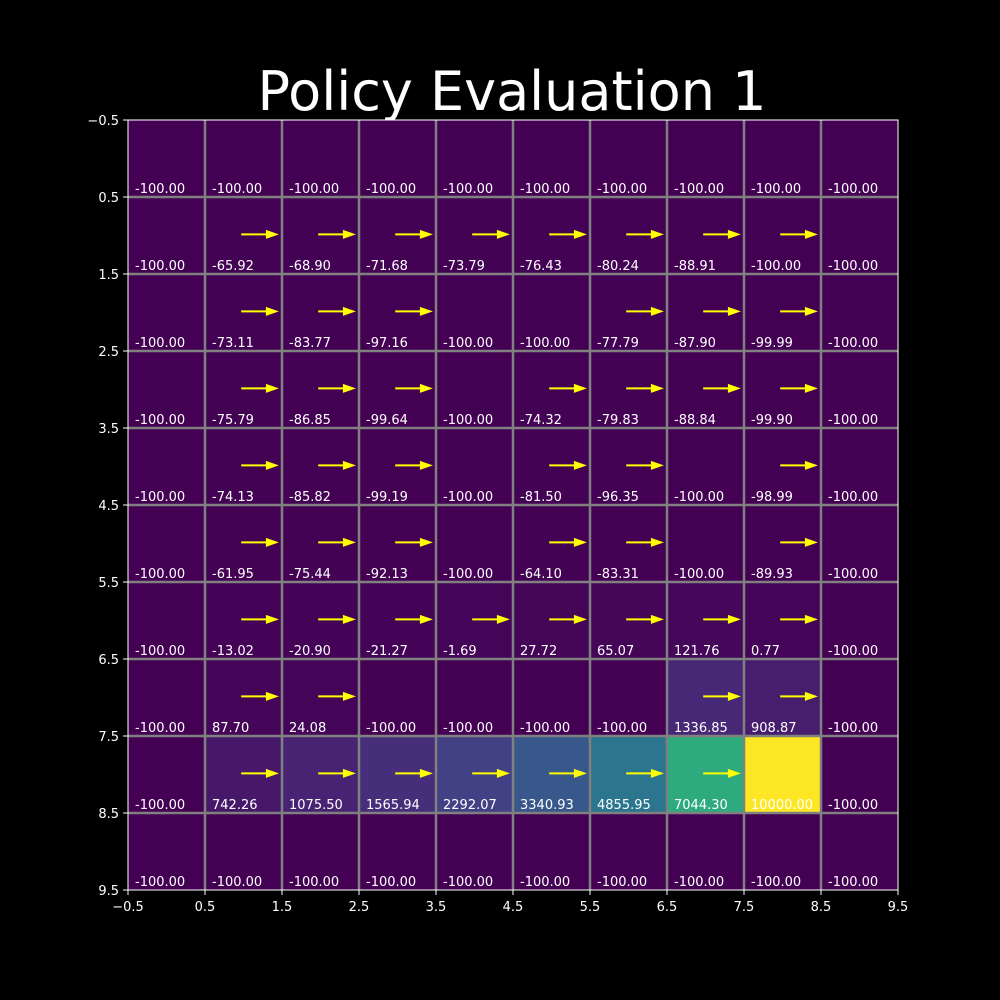 This screenshot has width=1000, height=1000. Describe the element at coordinates (618, 266) in the screenshot. I see `cell-value-label: -80.24` at that location.